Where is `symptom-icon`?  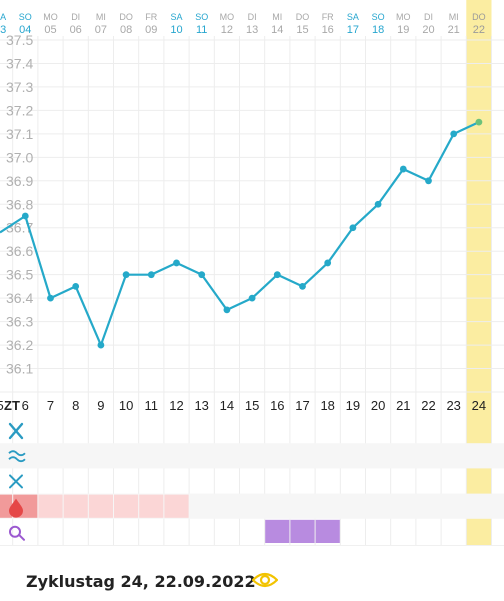 symptom-icon is located at coordinates (17, 533).